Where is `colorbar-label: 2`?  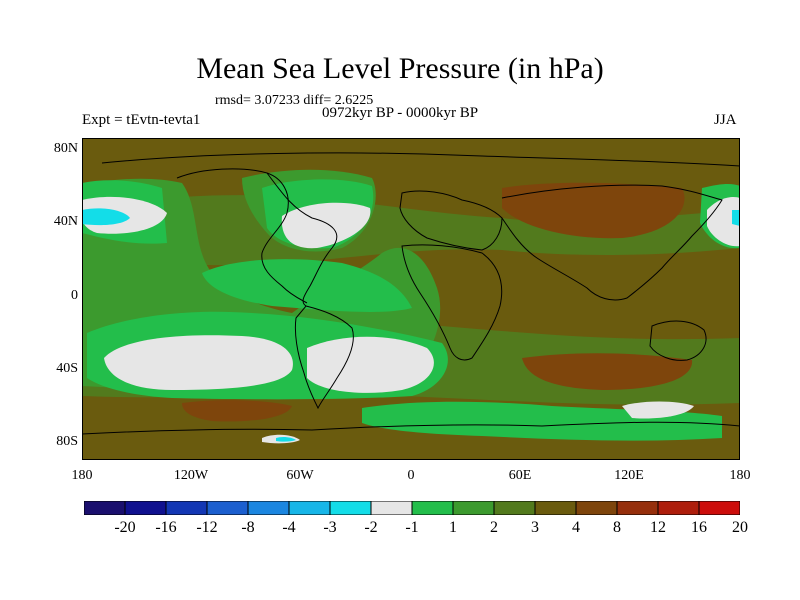 colorbar-label: 2 is located at coordinates (494, 527).